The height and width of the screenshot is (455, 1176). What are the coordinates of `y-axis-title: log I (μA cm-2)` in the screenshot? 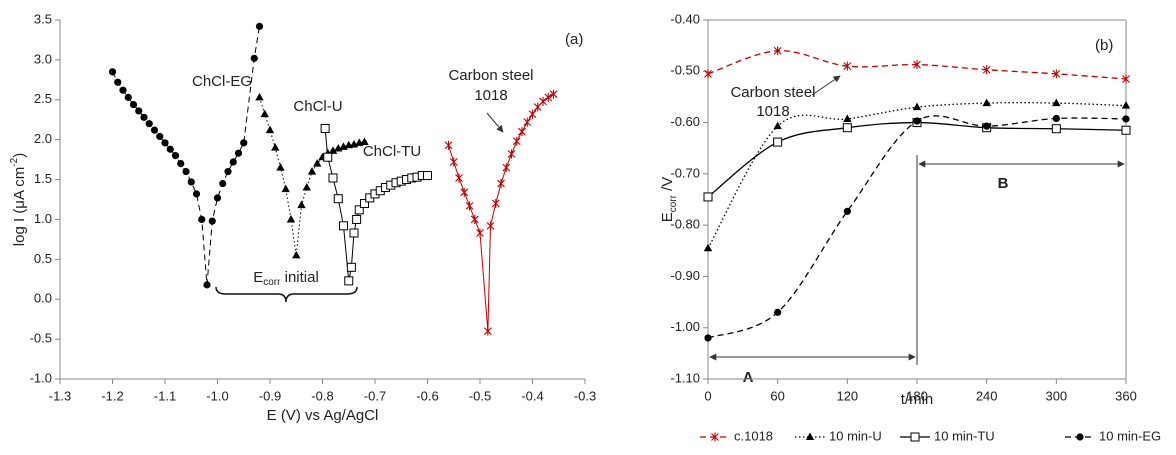 It's located at (18, 199).